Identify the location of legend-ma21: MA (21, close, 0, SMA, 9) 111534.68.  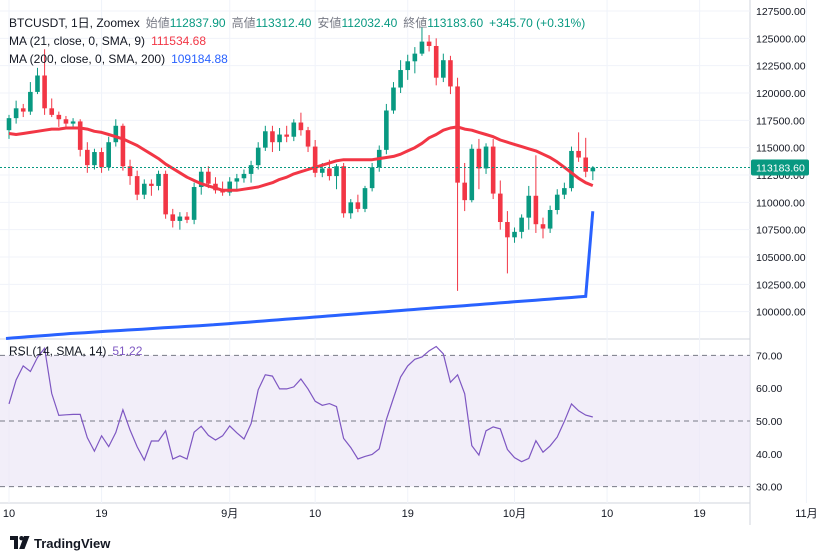
(110, 41).